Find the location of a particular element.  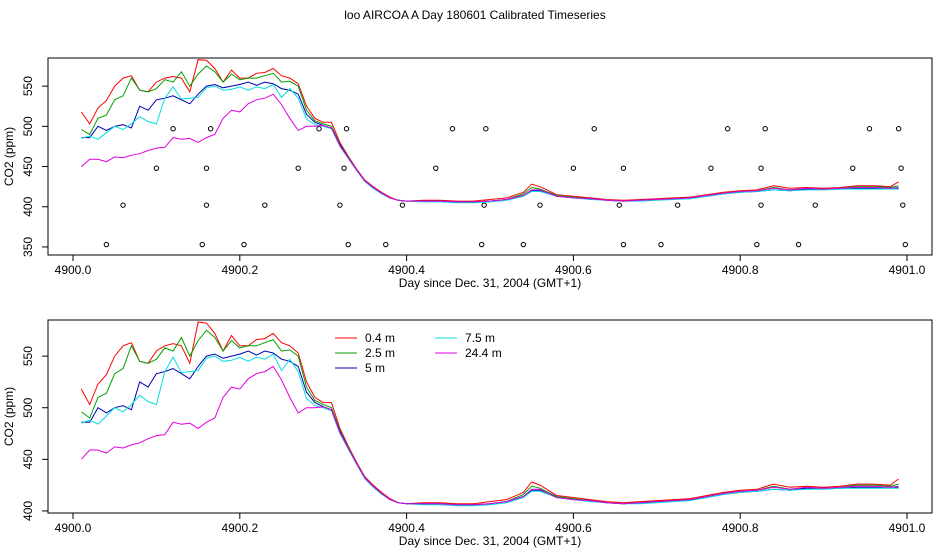

panel2-x-tick-label: 4900.0 is located at coordinates (73, 528).